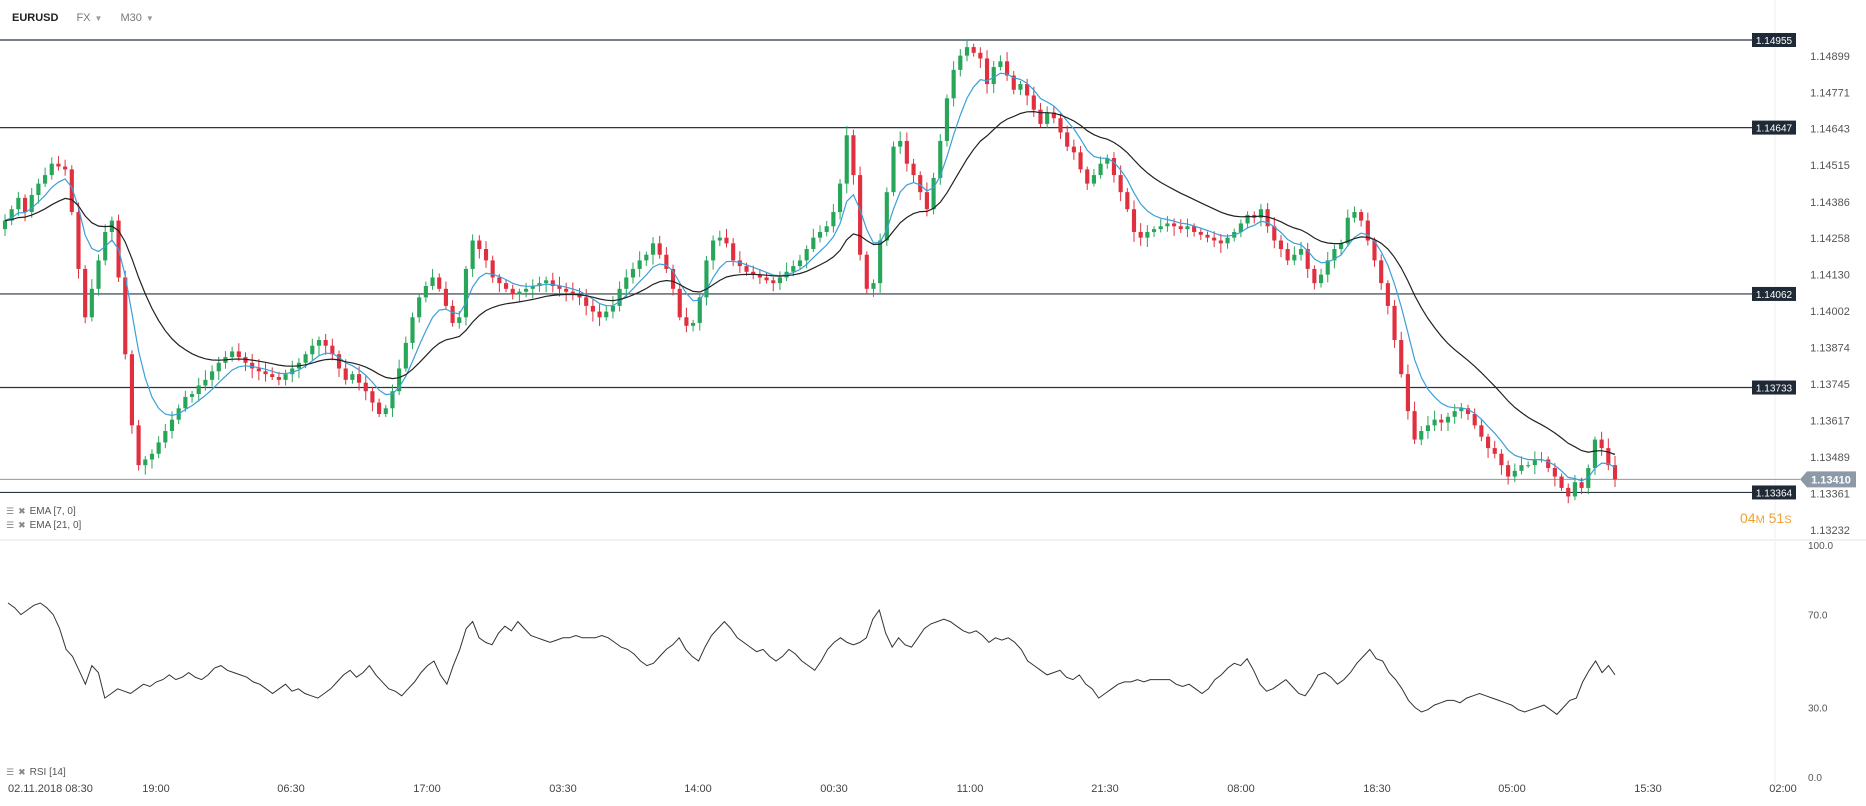 The height and width of the screenshot is (806, 1866). What do you see at coordinates (136, 18) in the screenshot?
I see `timeframe-dropdown: M30 ▼` at bounding box center [136, 18].